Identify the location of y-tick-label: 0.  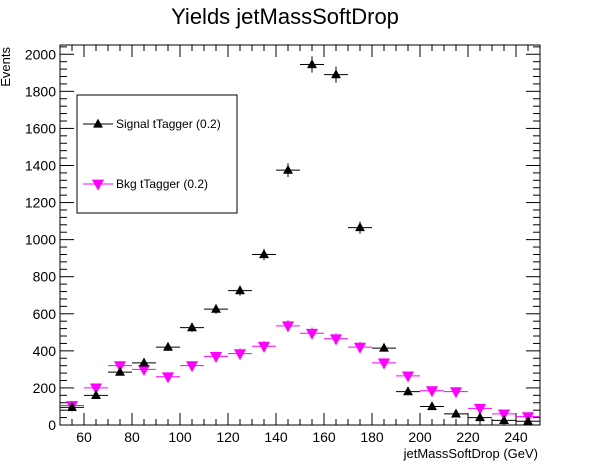
(52, 425).